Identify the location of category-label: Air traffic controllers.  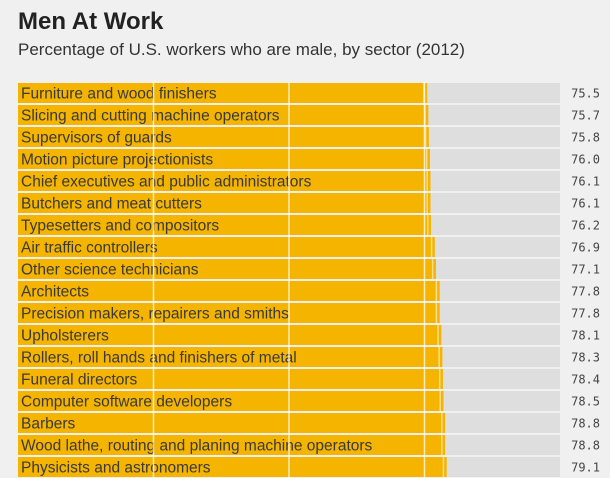
(89, 248).